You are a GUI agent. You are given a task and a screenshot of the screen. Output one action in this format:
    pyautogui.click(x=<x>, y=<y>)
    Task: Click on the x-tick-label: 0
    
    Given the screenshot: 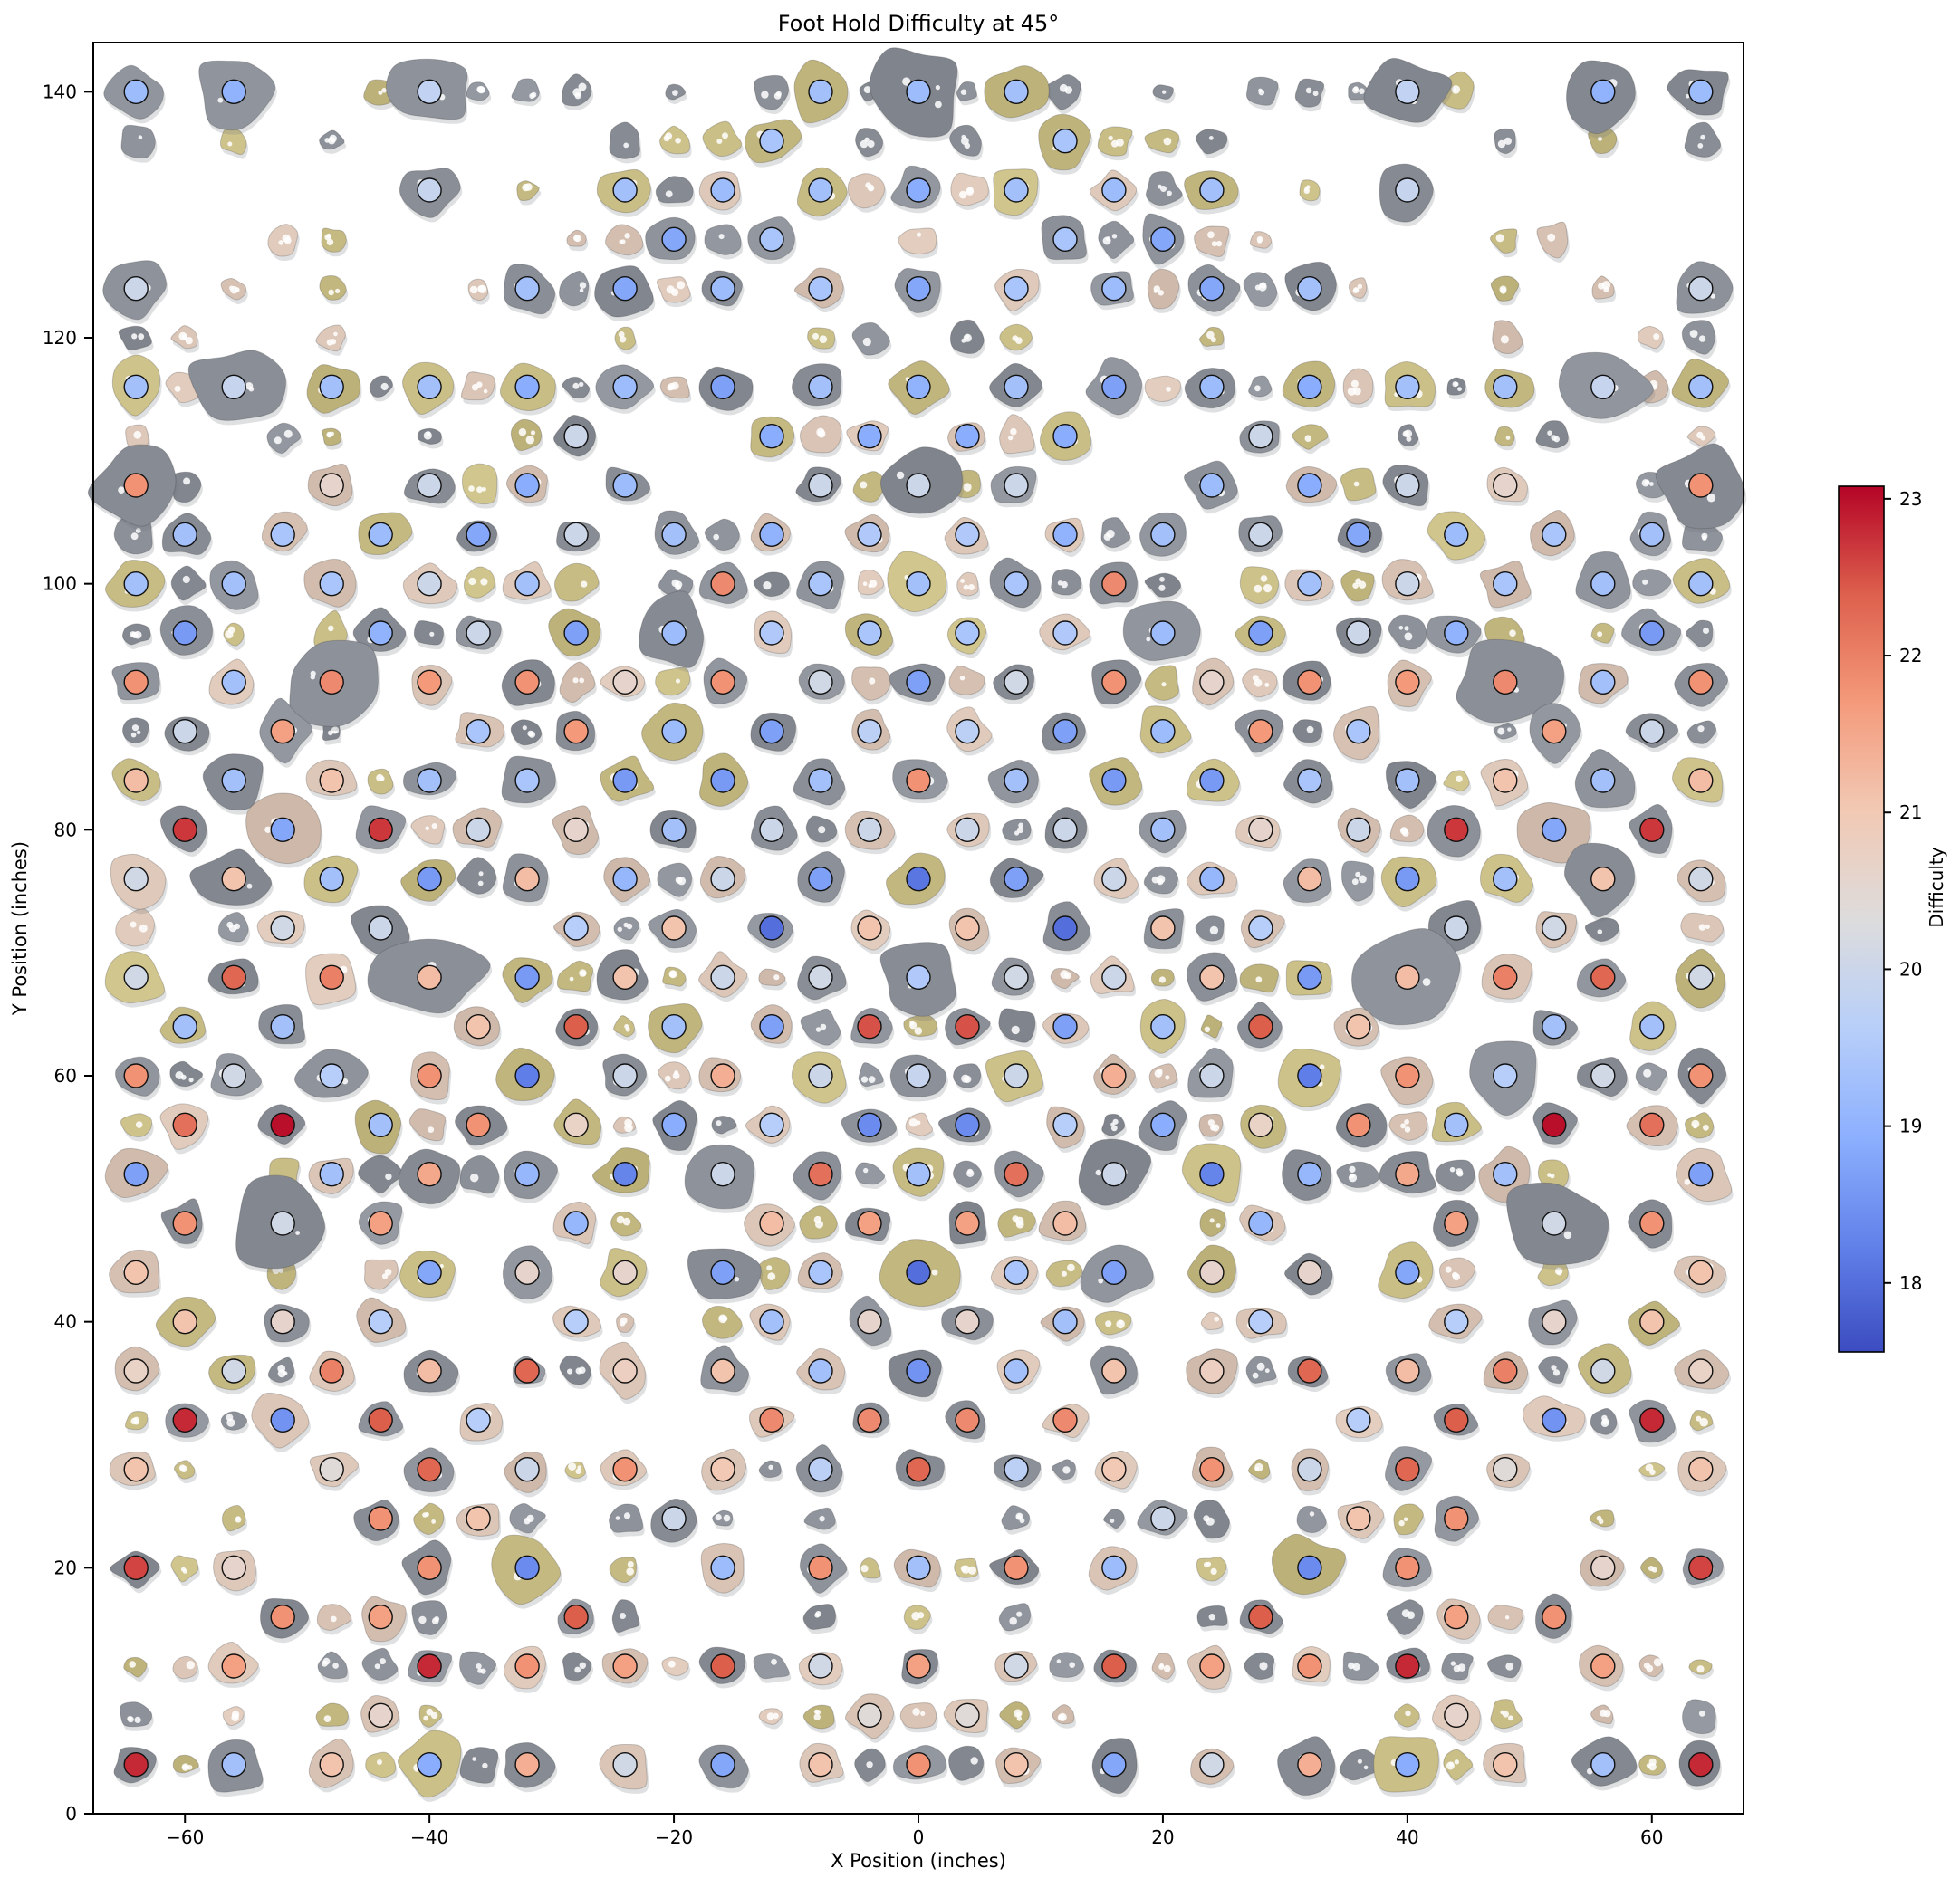 What is the action you would take?
    pyautogui.click(x=919, y=1837)
    